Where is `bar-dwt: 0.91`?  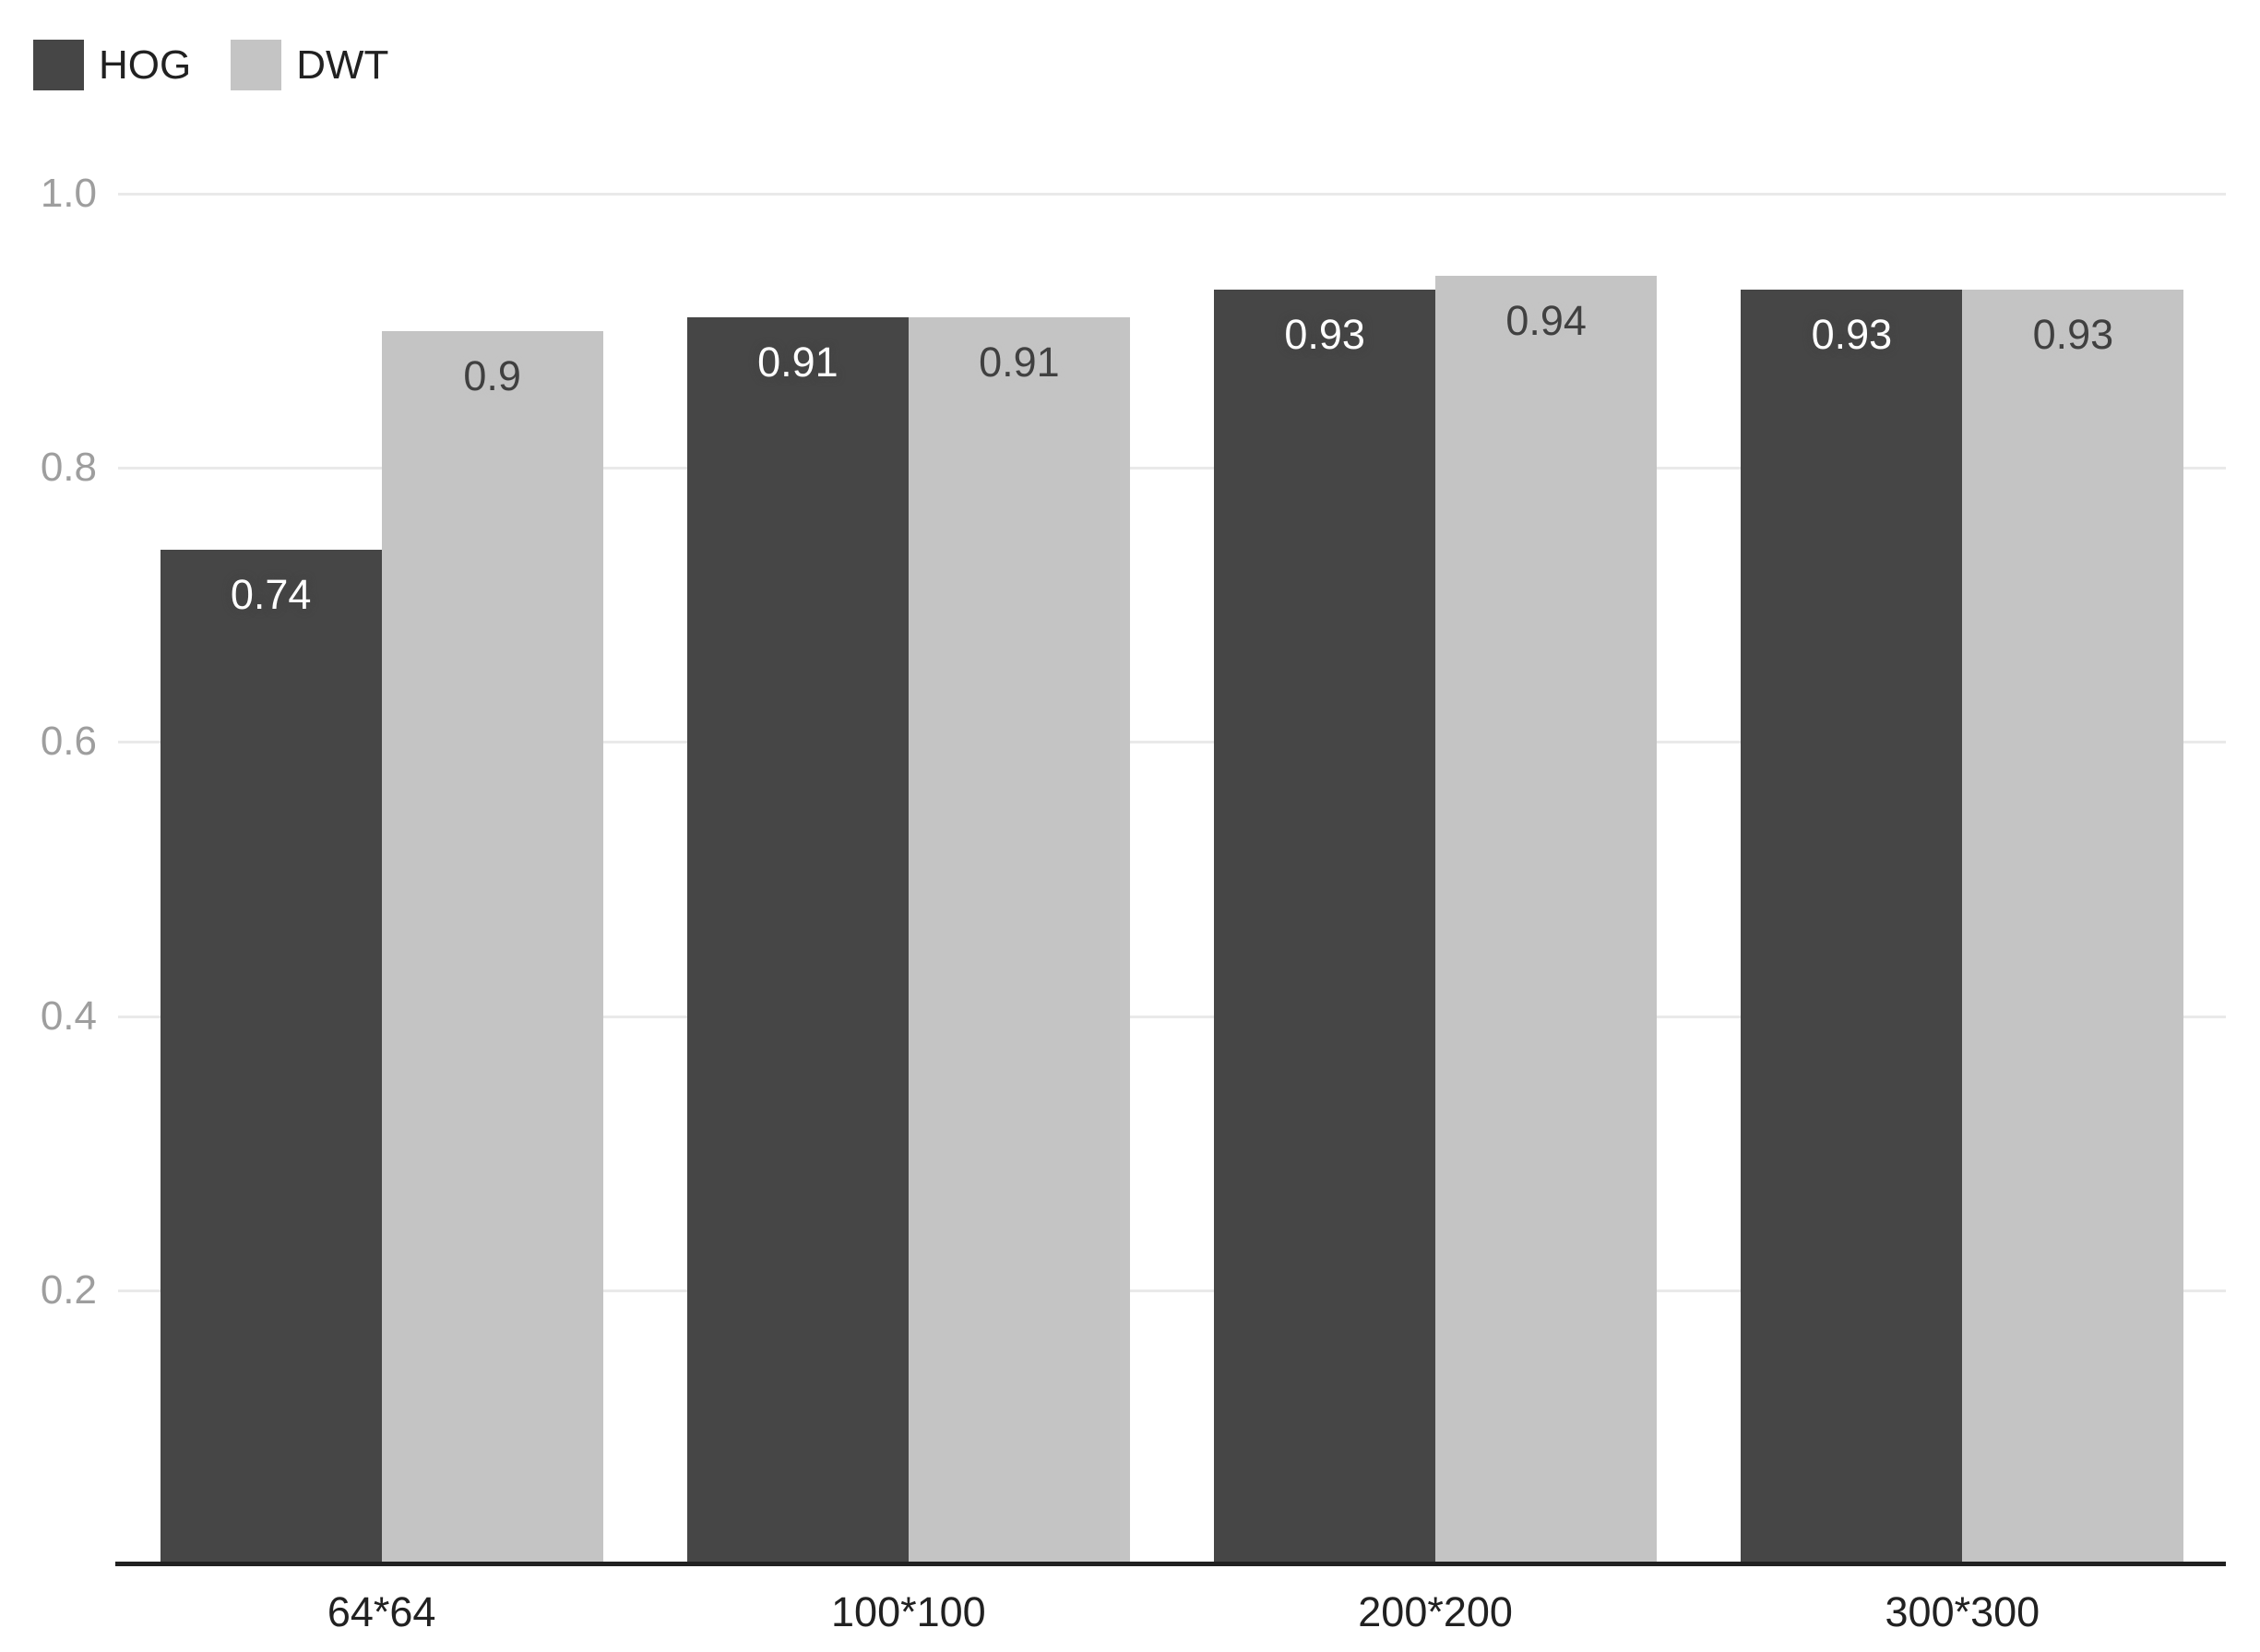
bar-dwt: 0.91 is located at coordinates (1019, 940).